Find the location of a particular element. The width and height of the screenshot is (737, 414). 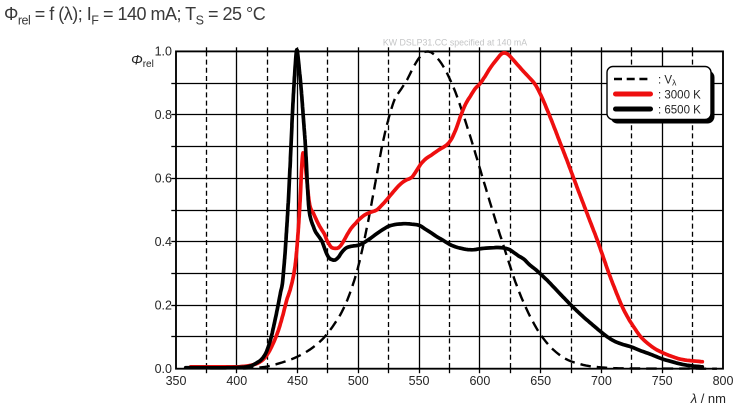

svg-text: 400 is located at coordinates (236, 381).